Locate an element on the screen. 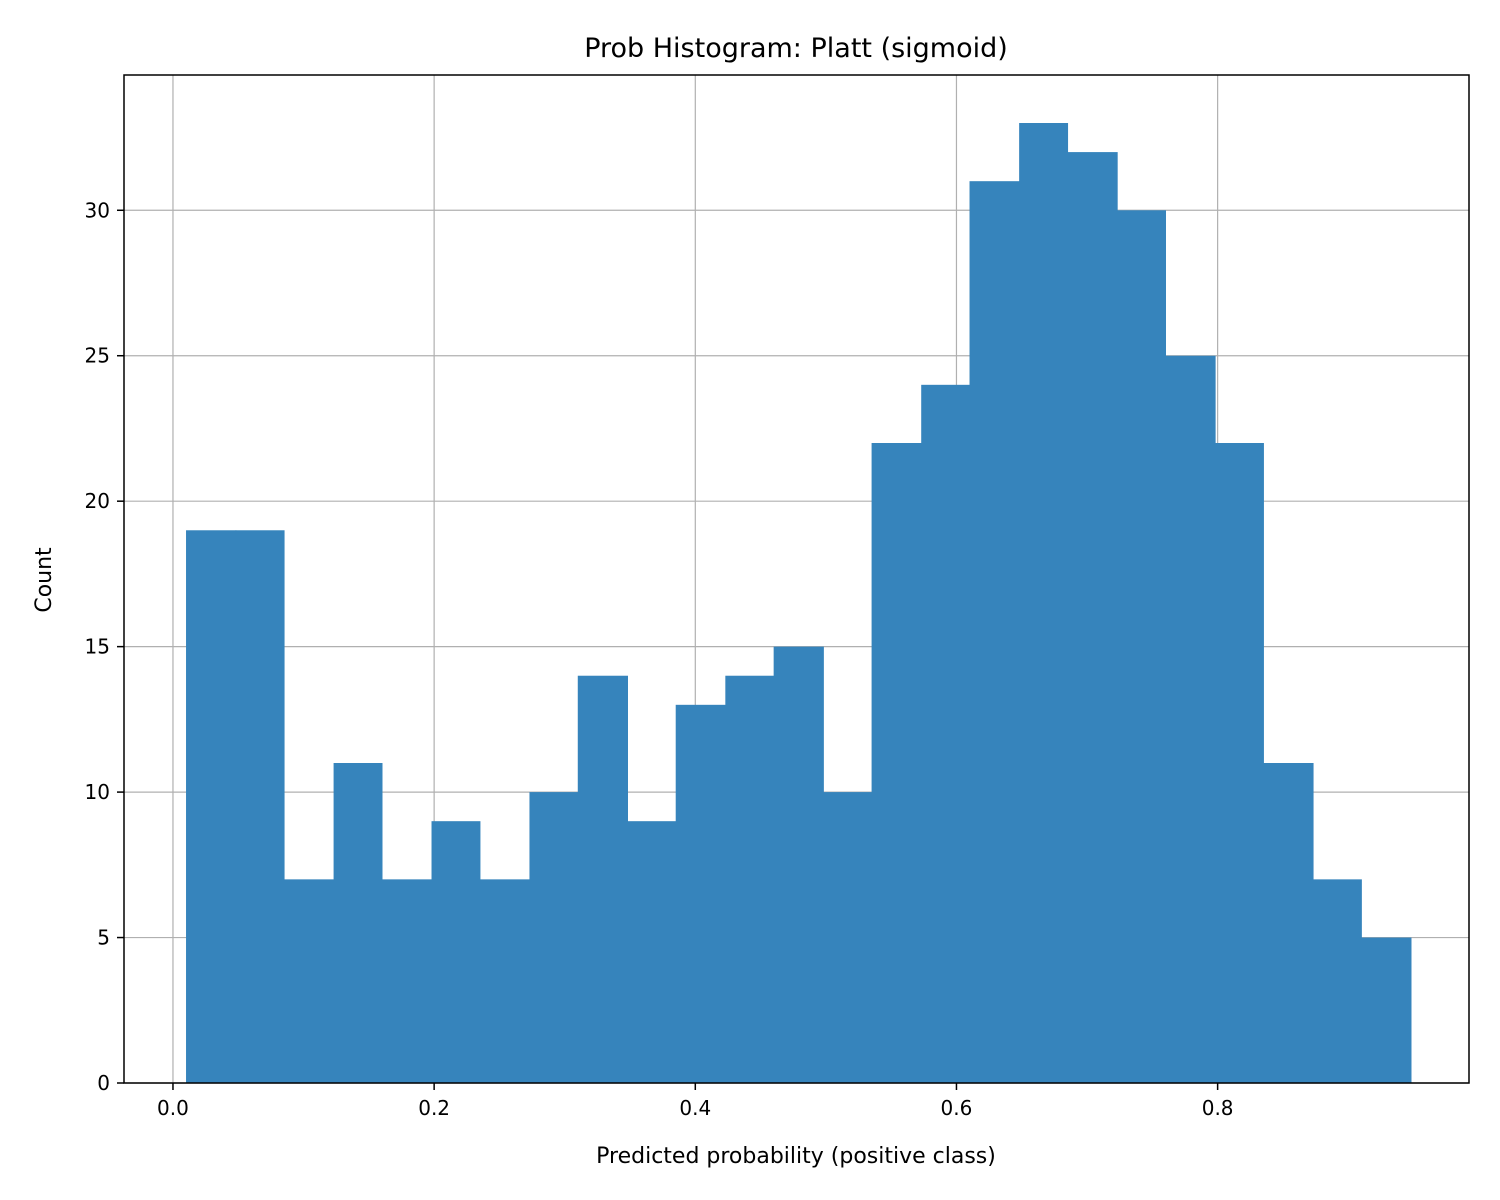  x-tick-label: 0.6 is located at coordinates (957, 1108).